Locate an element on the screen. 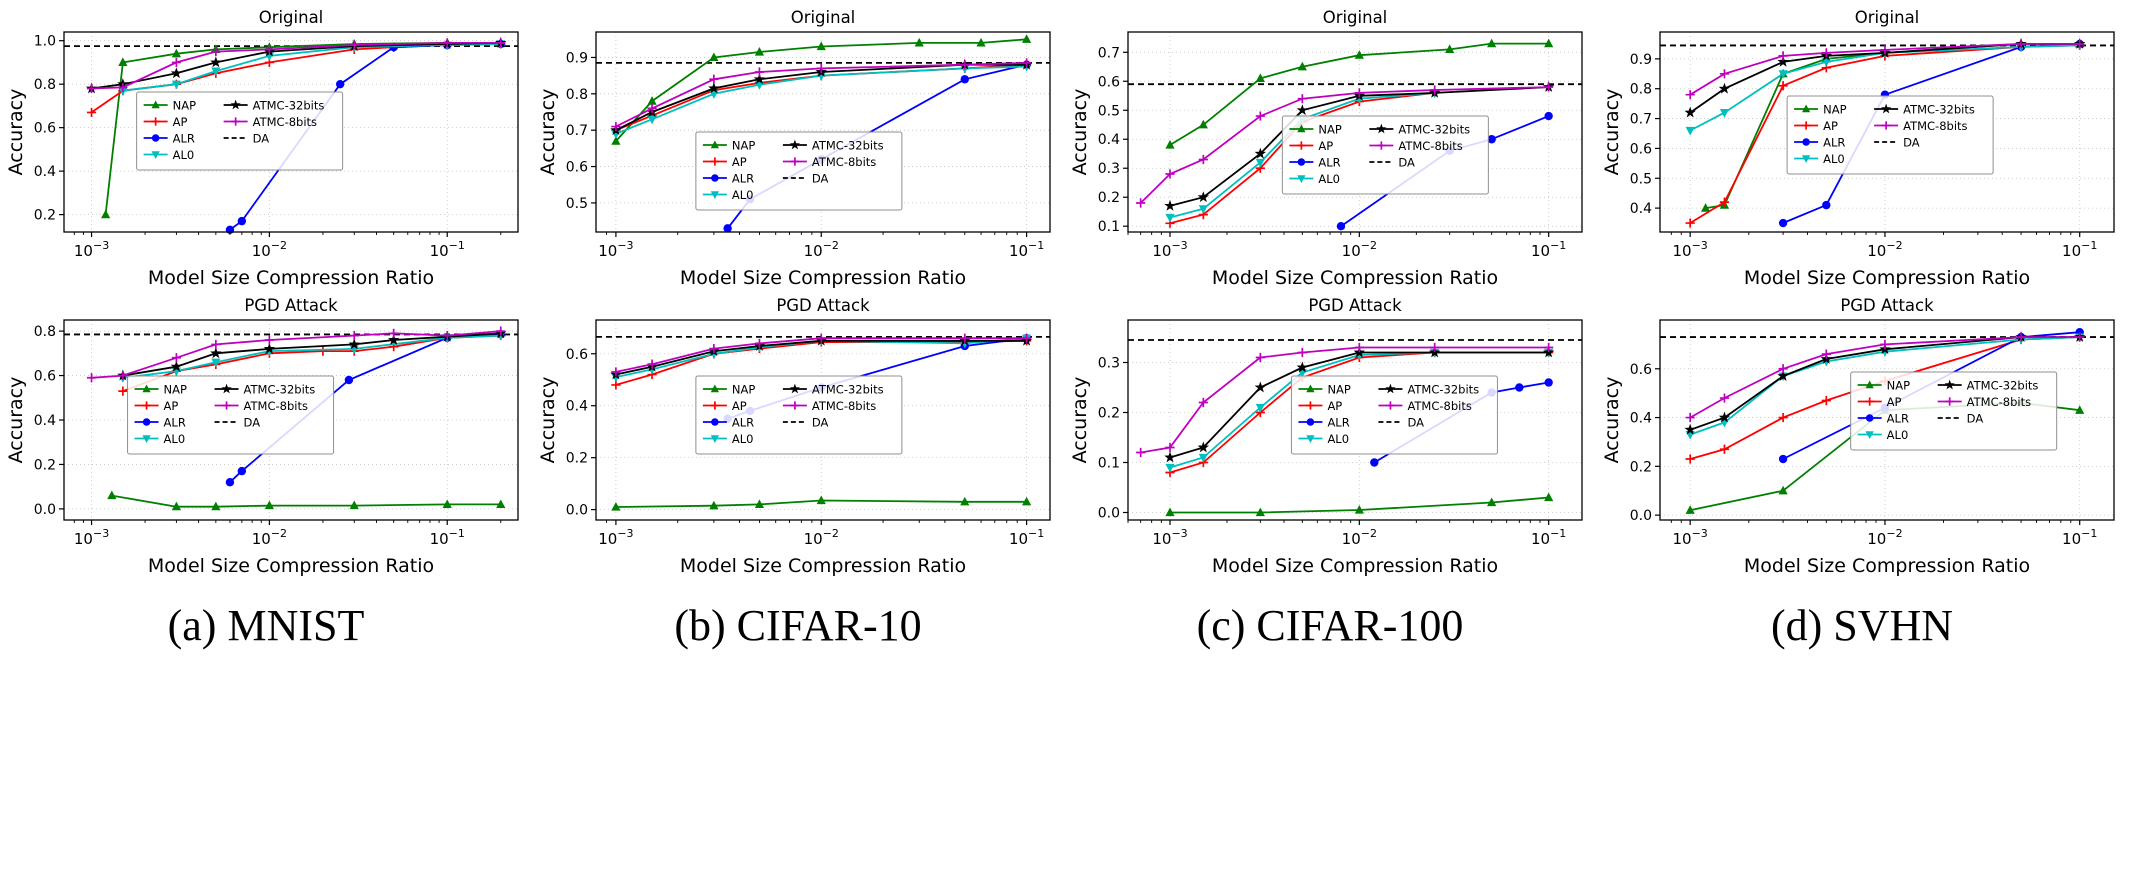 This screenshot has height=877, width=2130. caption-svhn: (d) SVHN is located at coordinates (1862, 625).